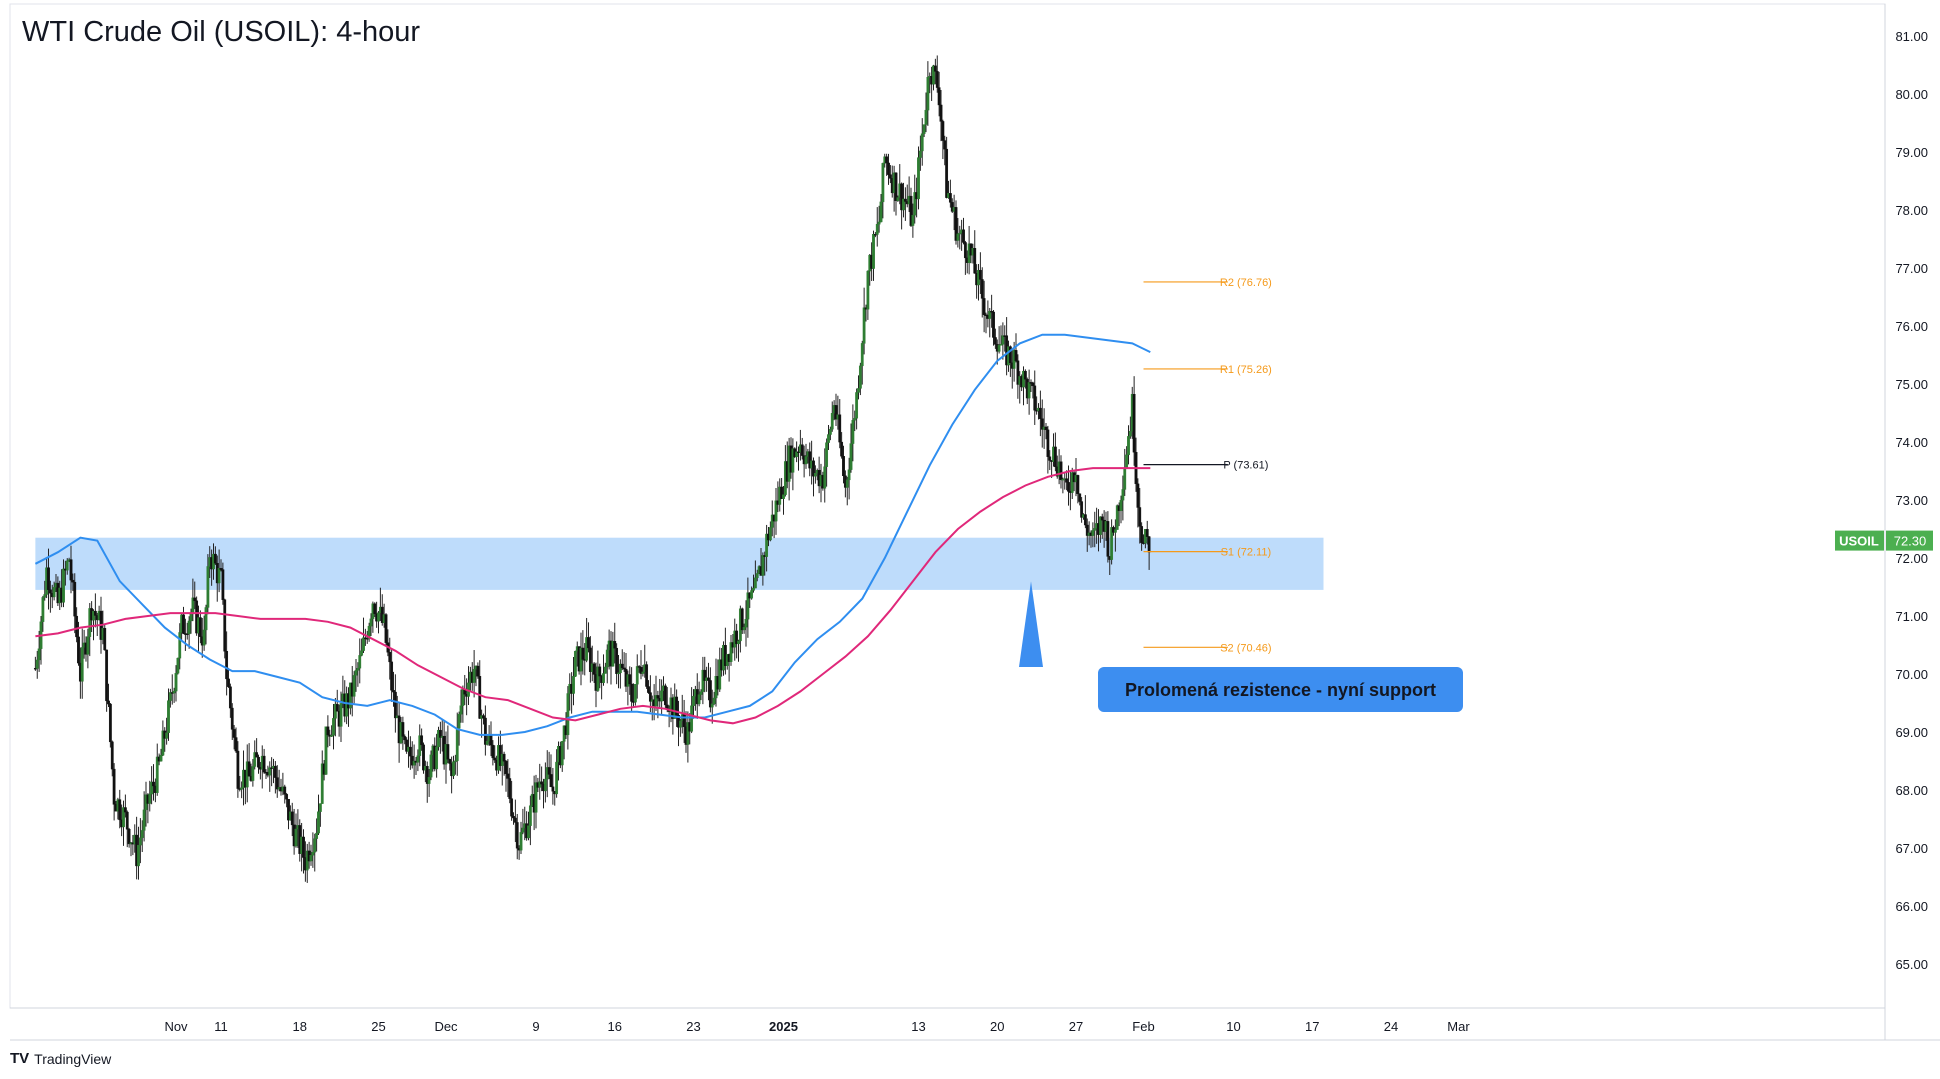 The image size is (1940, 1079). What do you see at coordinates (1911, 210) in the screenshot?
I see `y-tick-label: 78.00` at bounding box center [1911, 210].